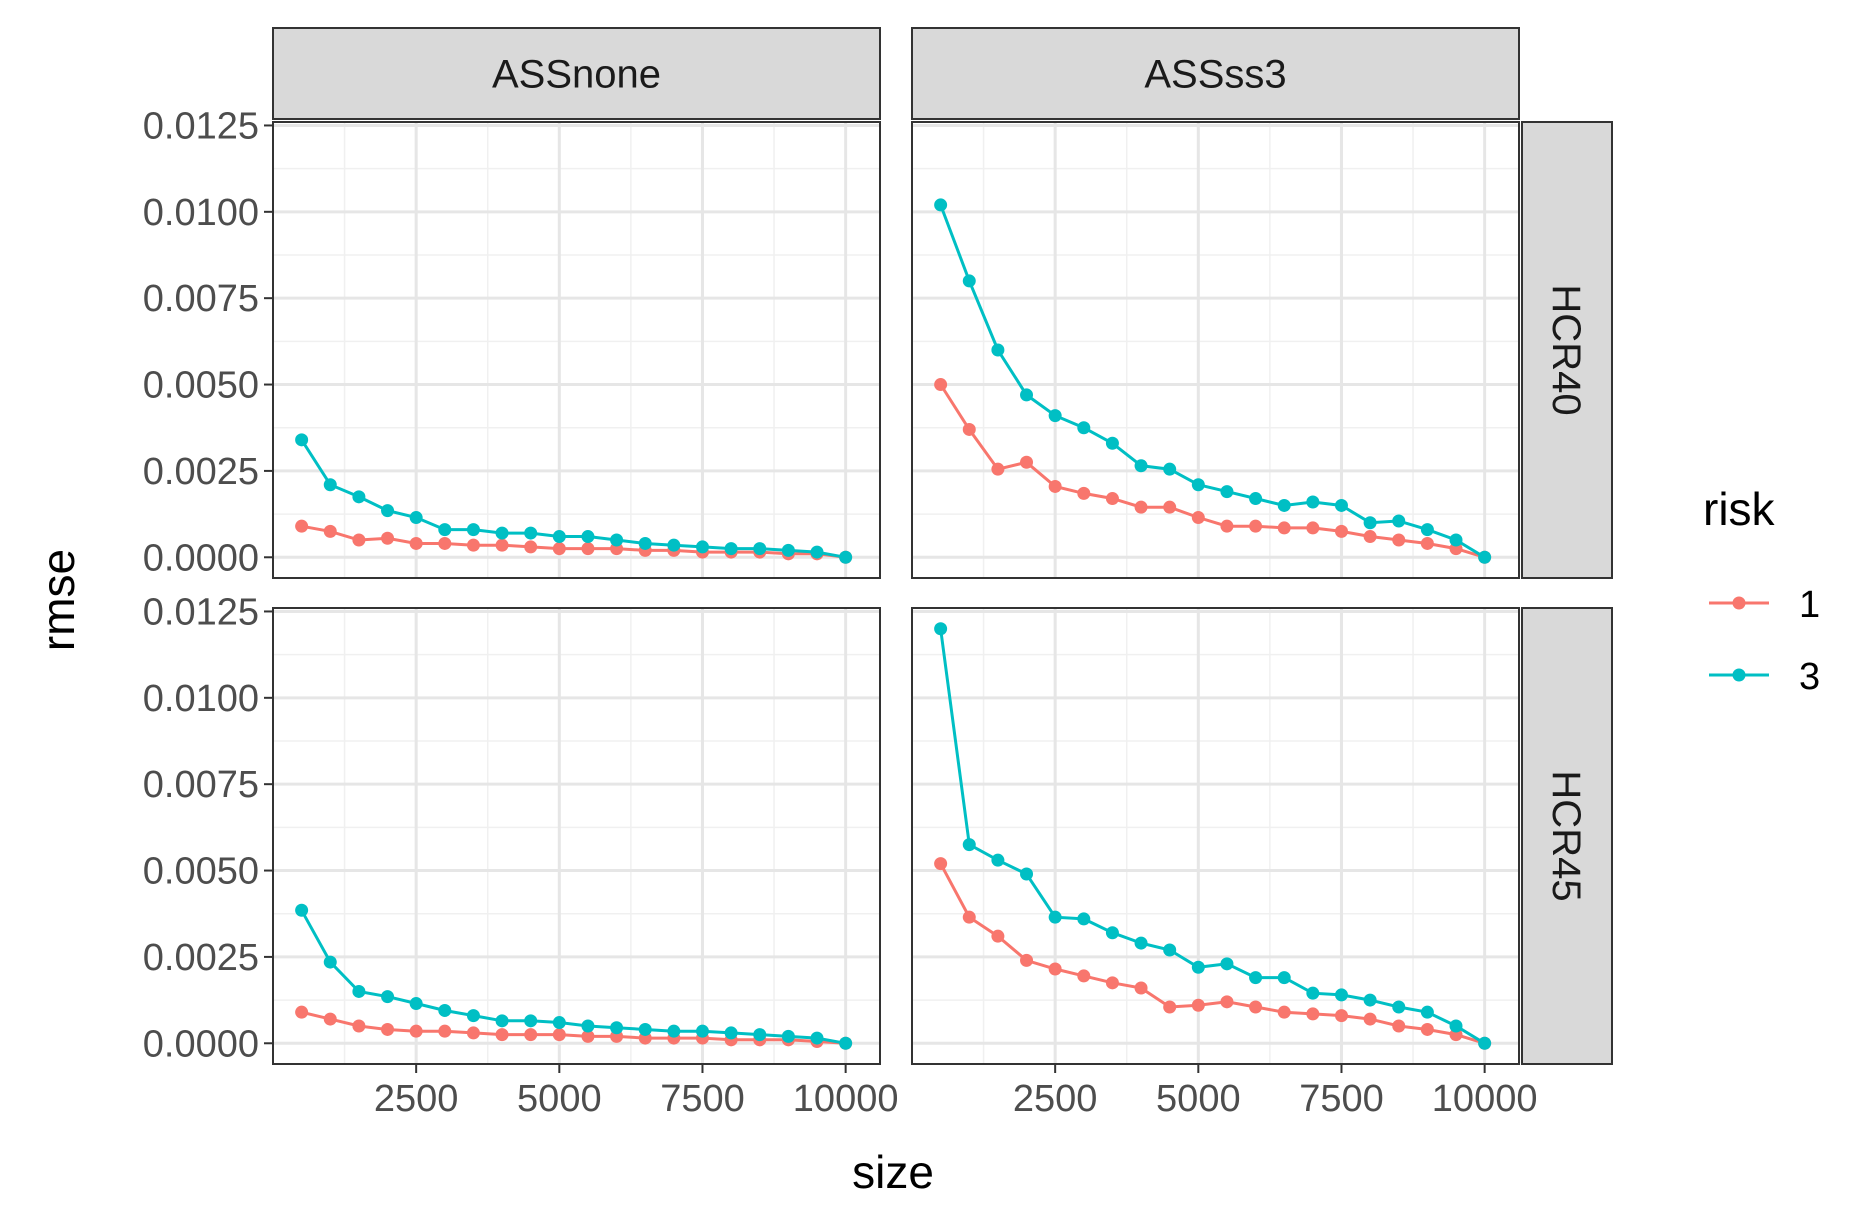 Image resolution: width=1862 pixels, height=1218 pixels. I want to click on legend-label: 3, so click(1809, 677).